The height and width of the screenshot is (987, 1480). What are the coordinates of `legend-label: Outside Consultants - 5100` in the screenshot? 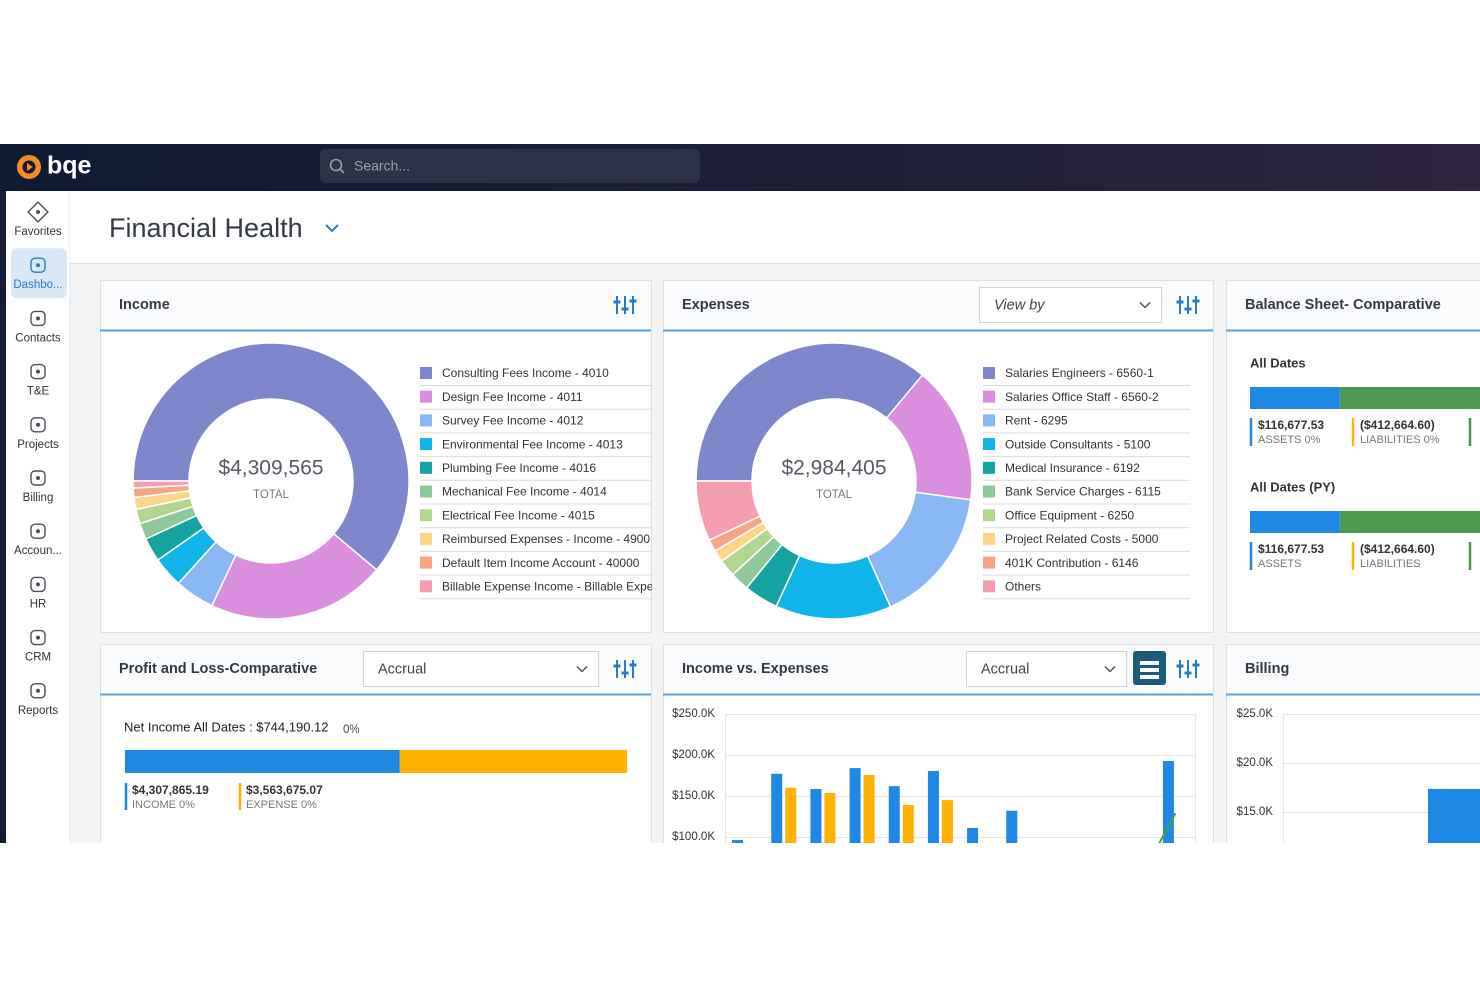 It's located at (1078, 444).